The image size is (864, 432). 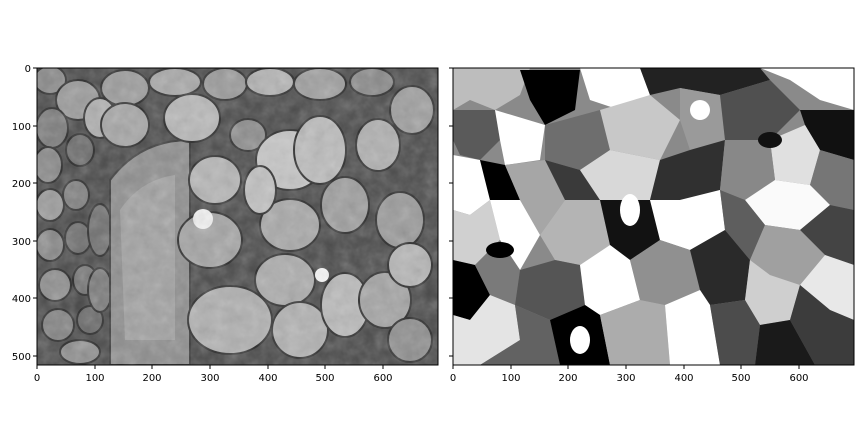 I want to click on right-x-axis, so click(x=626, y=367).